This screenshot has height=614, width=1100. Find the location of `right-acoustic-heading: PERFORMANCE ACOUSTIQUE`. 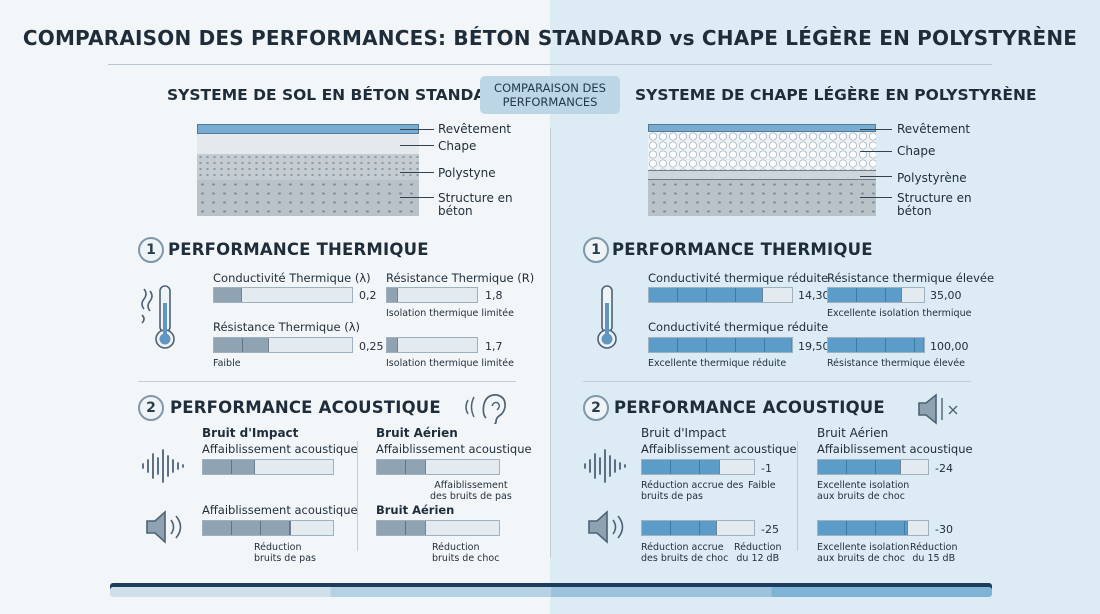

right-acoustic-heading: PERFORMANCE ACOUSTIQUE is located at coordinates (749, 407).